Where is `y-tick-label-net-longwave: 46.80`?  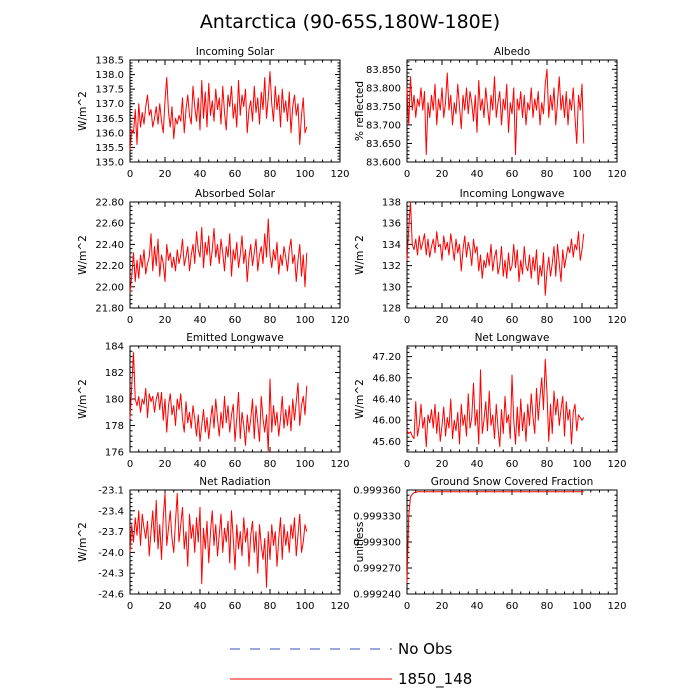 y-tick-label-net-longwave: 46.80 is located at coordinates (386, 378).